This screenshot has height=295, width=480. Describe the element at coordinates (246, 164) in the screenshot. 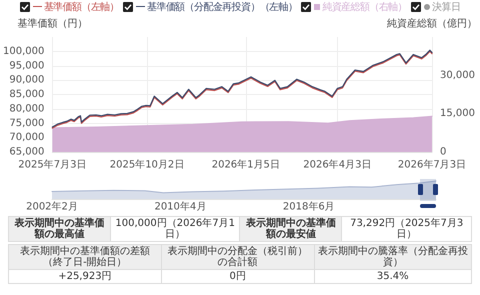

I see `x-tick-label: 2026年1月5日` at that location.